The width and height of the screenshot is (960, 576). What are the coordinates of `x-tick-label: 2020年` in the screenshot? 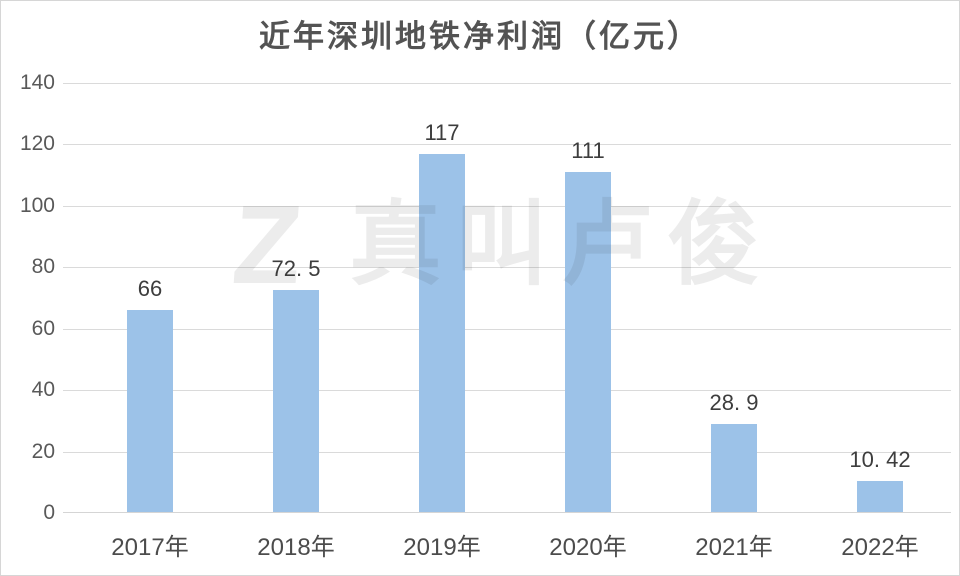 It's located at (588, 547).